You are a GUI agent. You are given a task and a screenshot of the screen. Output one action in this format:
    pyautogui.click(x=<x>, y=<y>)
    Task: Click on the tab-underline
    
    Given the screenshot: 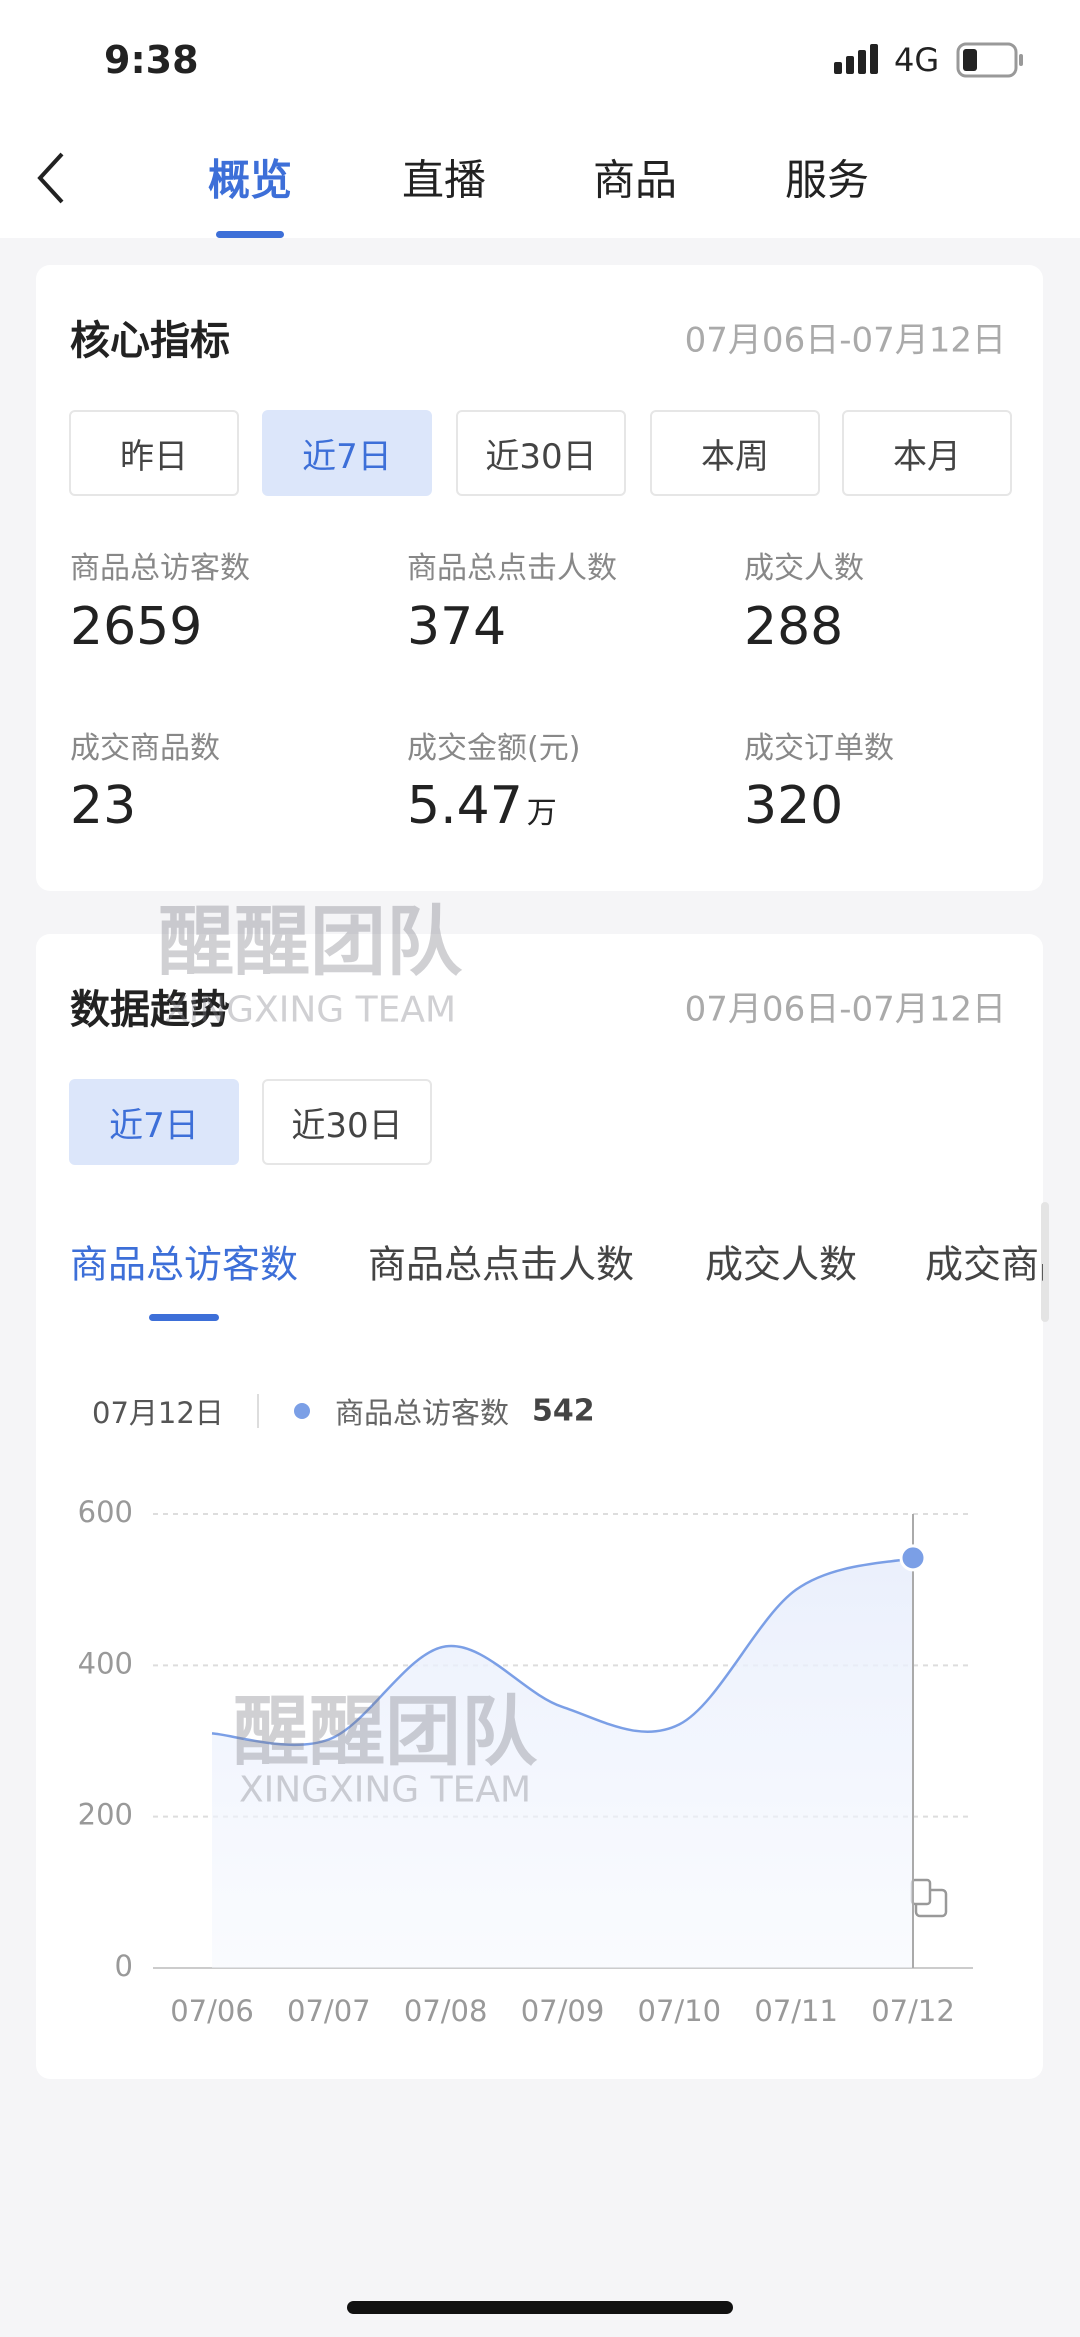 What is the action you would take?
    pyautogui.click(x=184, y=1317)
    